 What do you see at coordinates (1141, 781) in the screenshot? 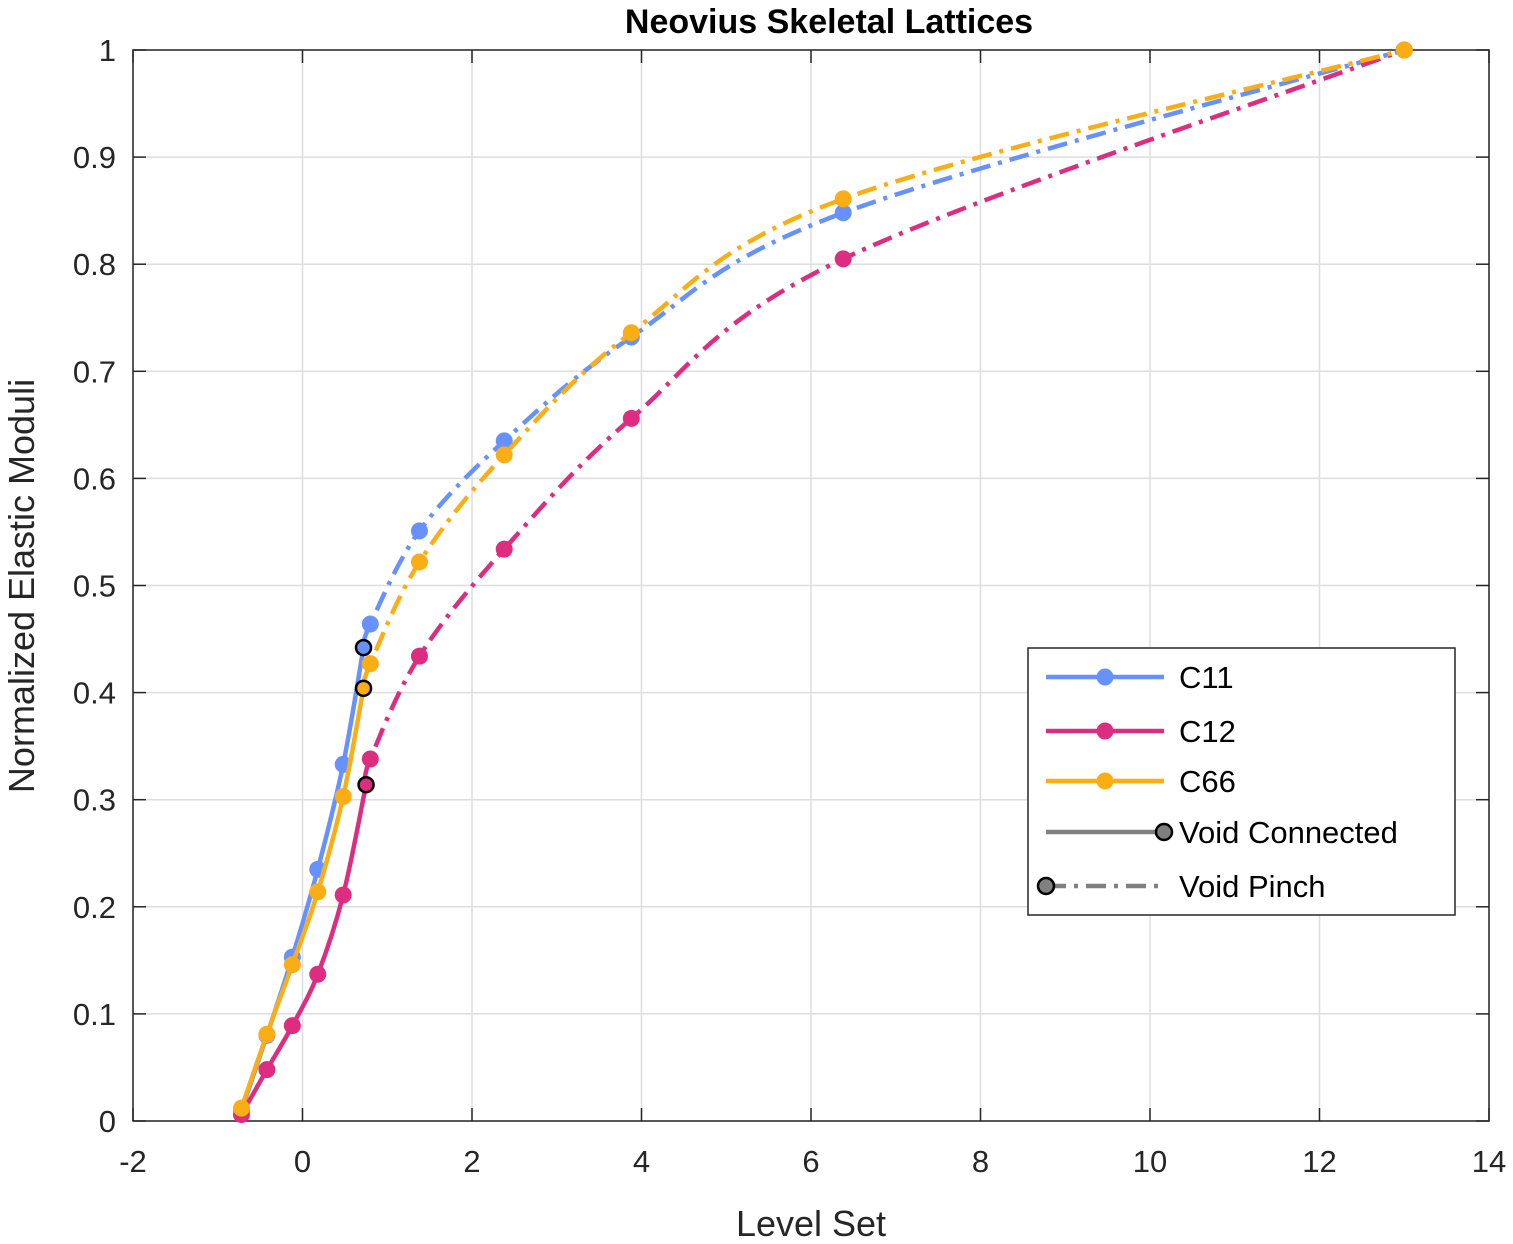
I see `legend-item-c66: C66` at bounding box center [1141, 781].